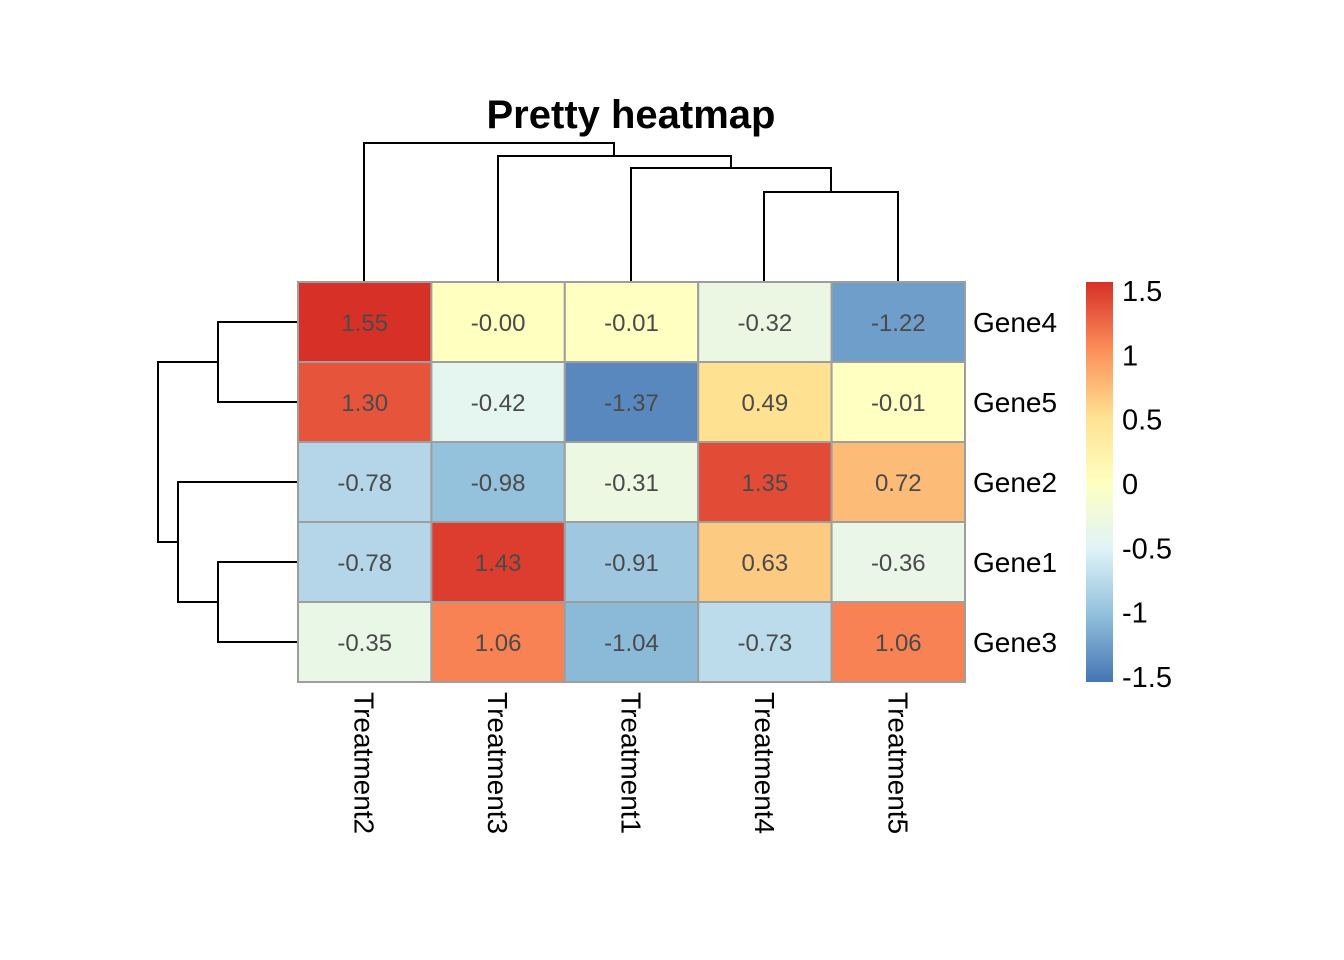  I want to click on row-label-gene3: Gene3, so click(1015, 642).